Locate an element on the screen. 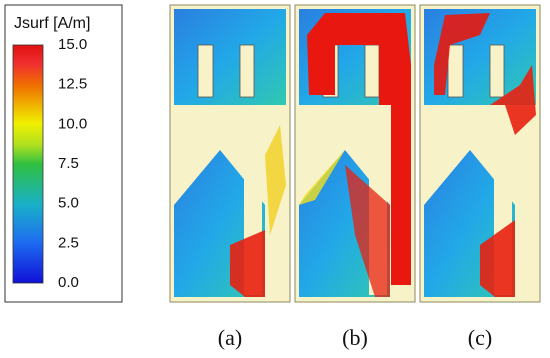 The width and height of the screenshot is (550, 358). colorbar-tick-label: 7.5 is located at coordinates (68, 163).